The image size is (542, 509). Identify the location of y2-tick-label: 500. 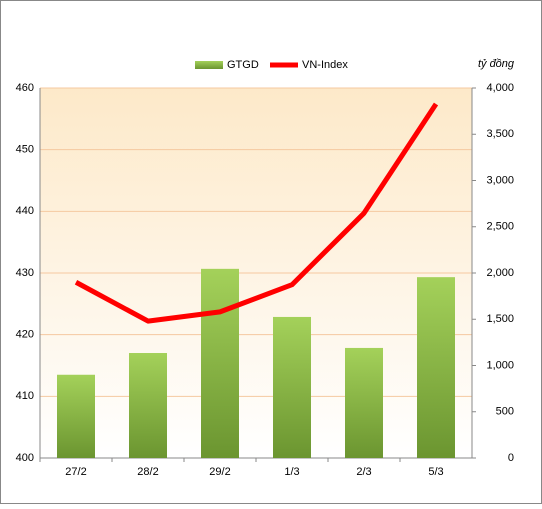
(505, 412).